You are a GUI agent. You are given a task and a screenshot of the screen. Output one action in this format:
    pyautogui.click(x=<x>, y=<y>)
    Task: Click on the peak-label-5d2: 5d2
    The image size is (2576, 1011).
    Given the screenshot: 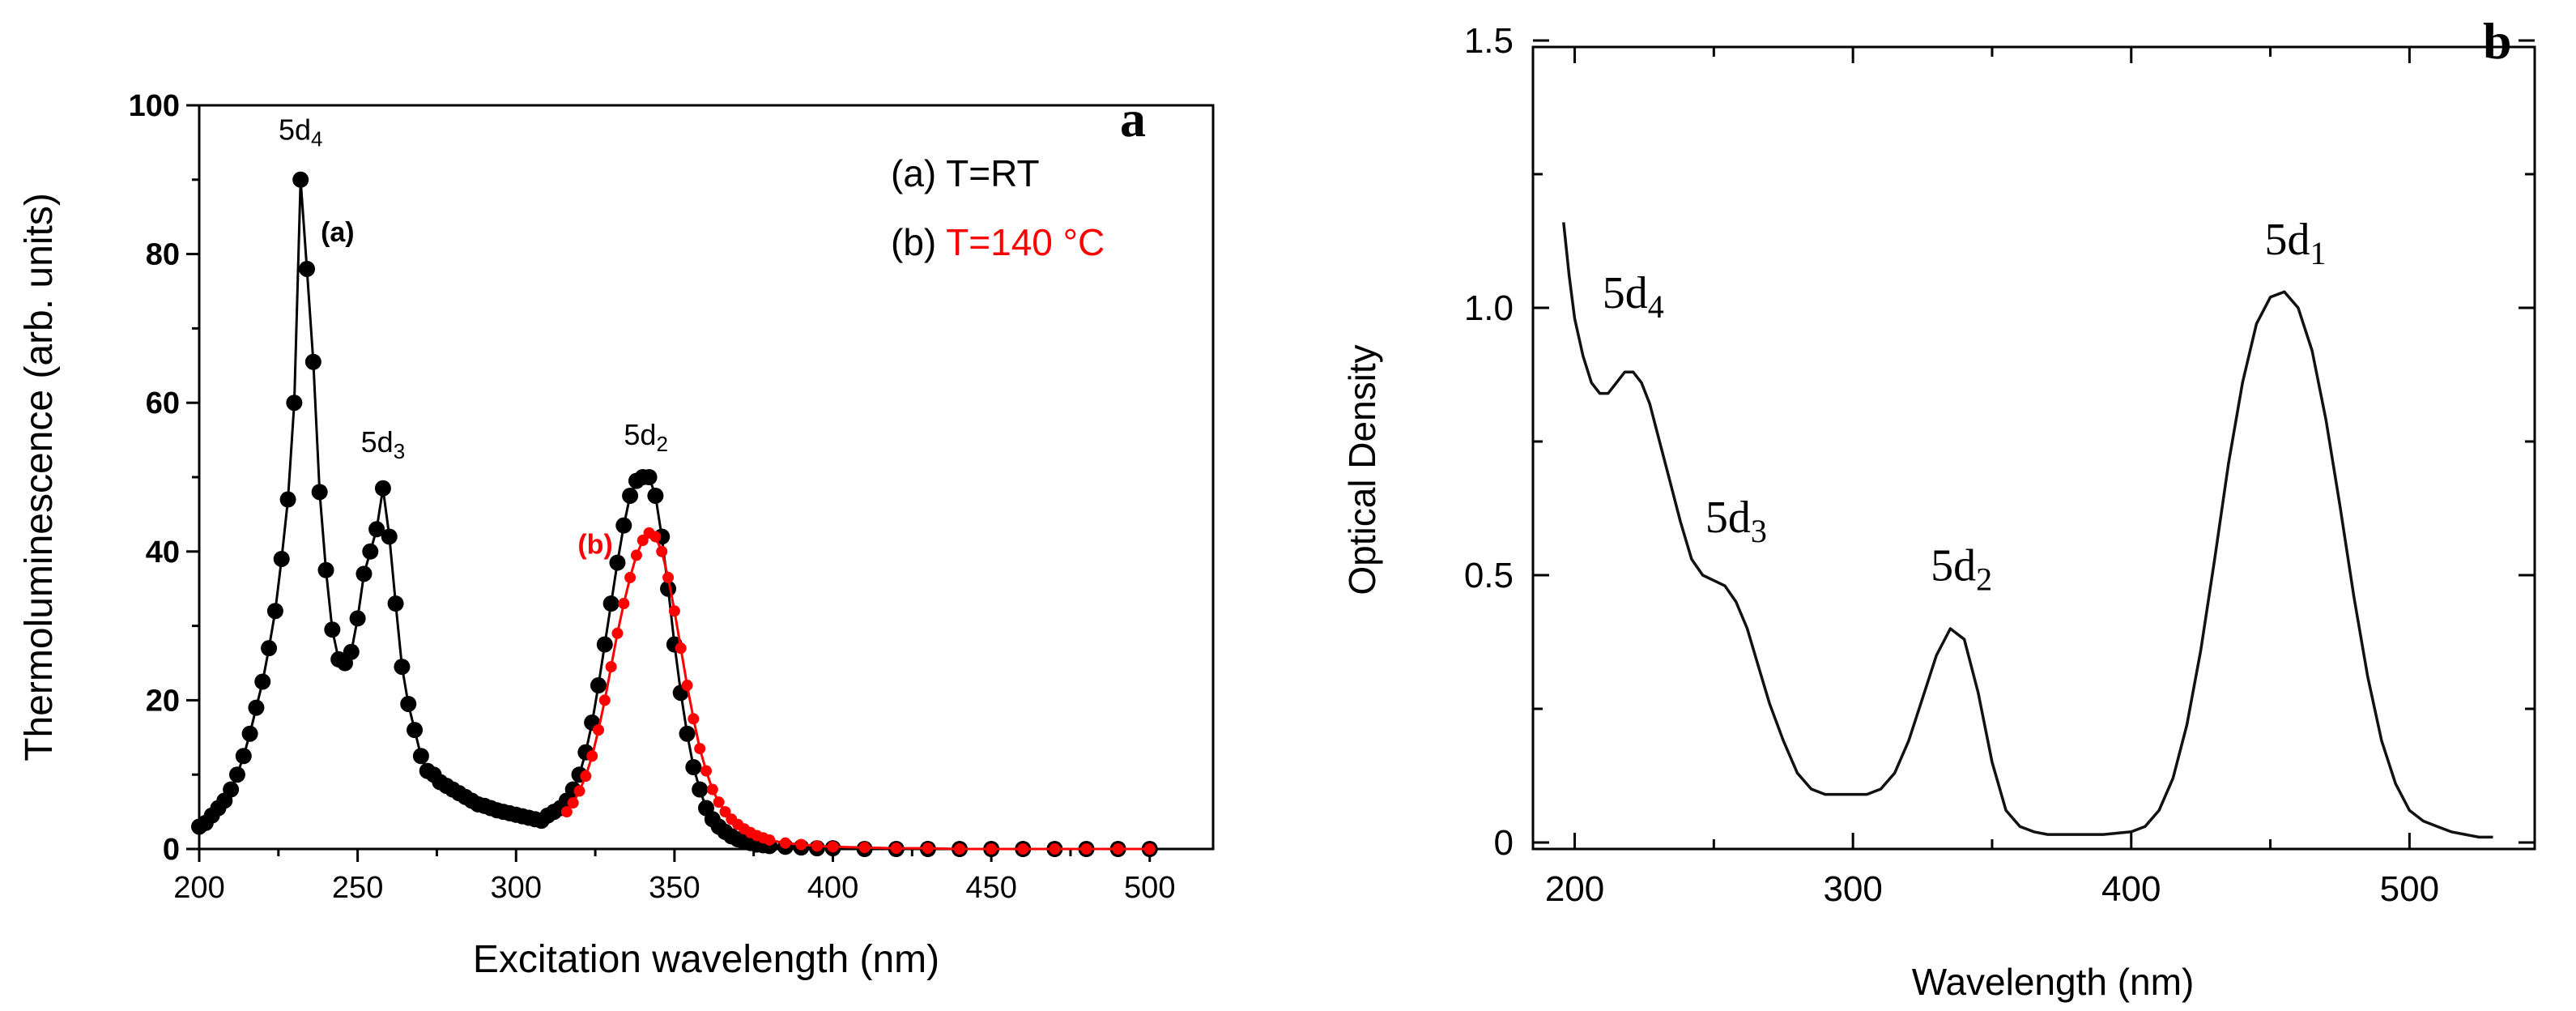 What is the action you would take?
    pyautogui.click(x=1961, y=569)
    